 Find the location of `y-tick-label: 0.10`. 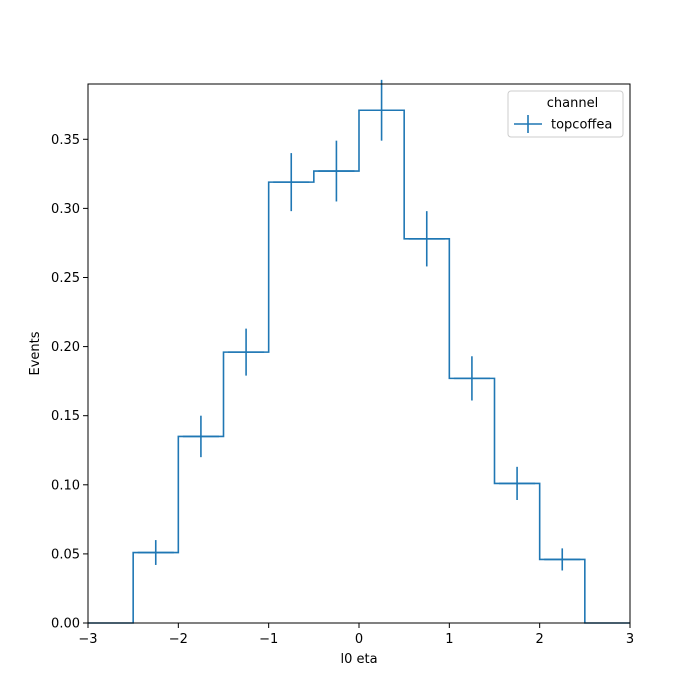

y-tick-label: 0.10 is located at coordinates (65, 485).